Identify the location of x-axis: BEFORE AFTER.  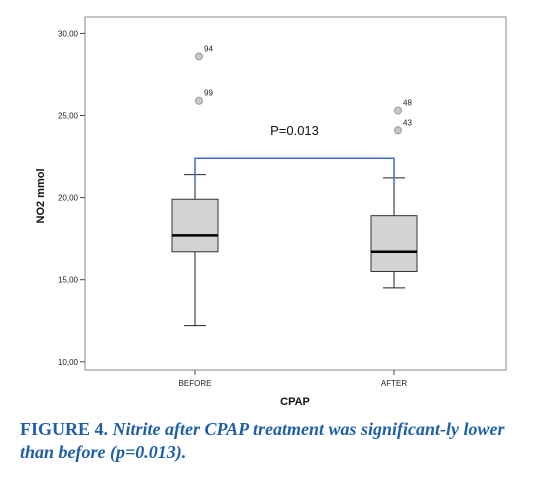
(293, 379).